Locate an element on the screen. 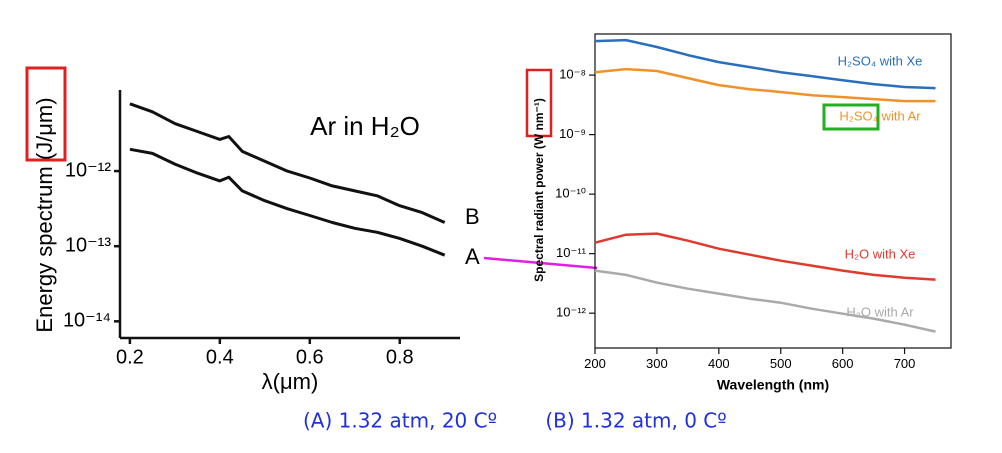 The image size is (1002, 453). x-tick-label: 500 is located at coordinates (781, 363).